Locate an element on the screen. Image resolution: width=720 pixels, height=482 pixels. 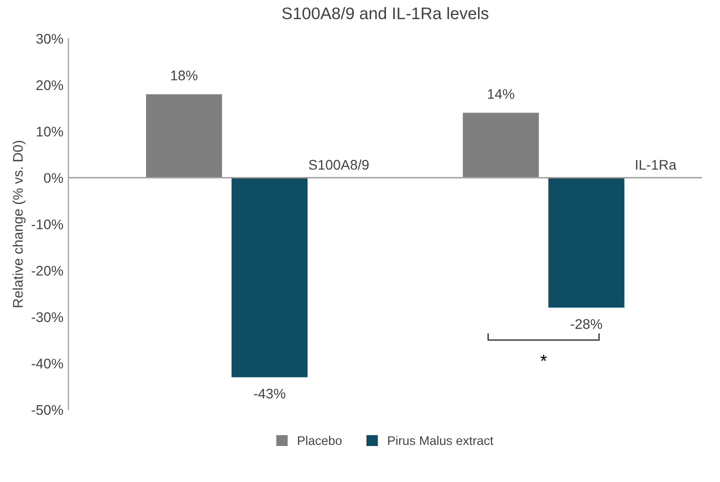
y-tick-label: -40% is located at coordinates (48, 363).